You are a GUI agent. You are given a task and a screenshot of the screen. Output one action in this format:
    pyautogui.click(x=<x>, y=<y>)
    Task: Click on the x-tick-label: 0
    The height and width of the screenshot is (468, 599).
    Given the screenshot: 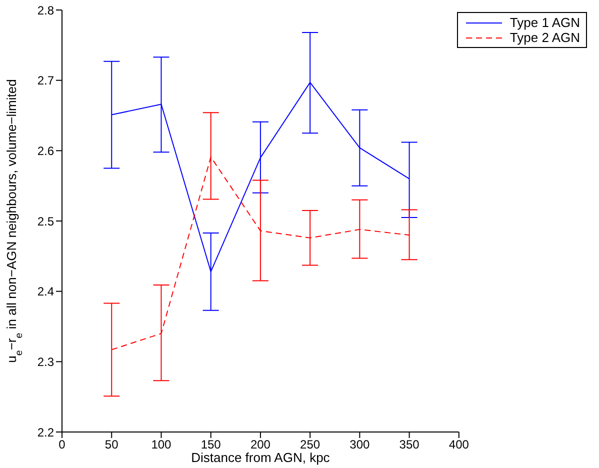 What is the action you would take?
    pyautogui.click(x=62, y=445)
    